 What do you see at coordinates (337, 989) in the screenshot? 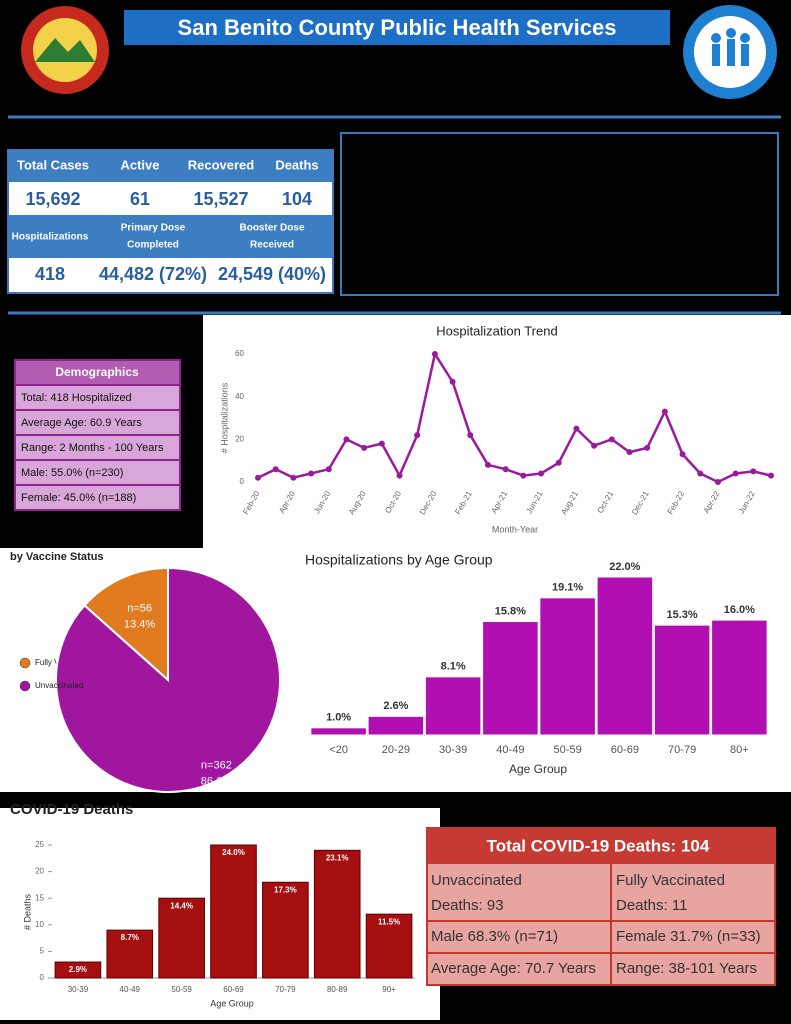
I see `x-tick-label: 80-89` at bounding box center [337, 989].